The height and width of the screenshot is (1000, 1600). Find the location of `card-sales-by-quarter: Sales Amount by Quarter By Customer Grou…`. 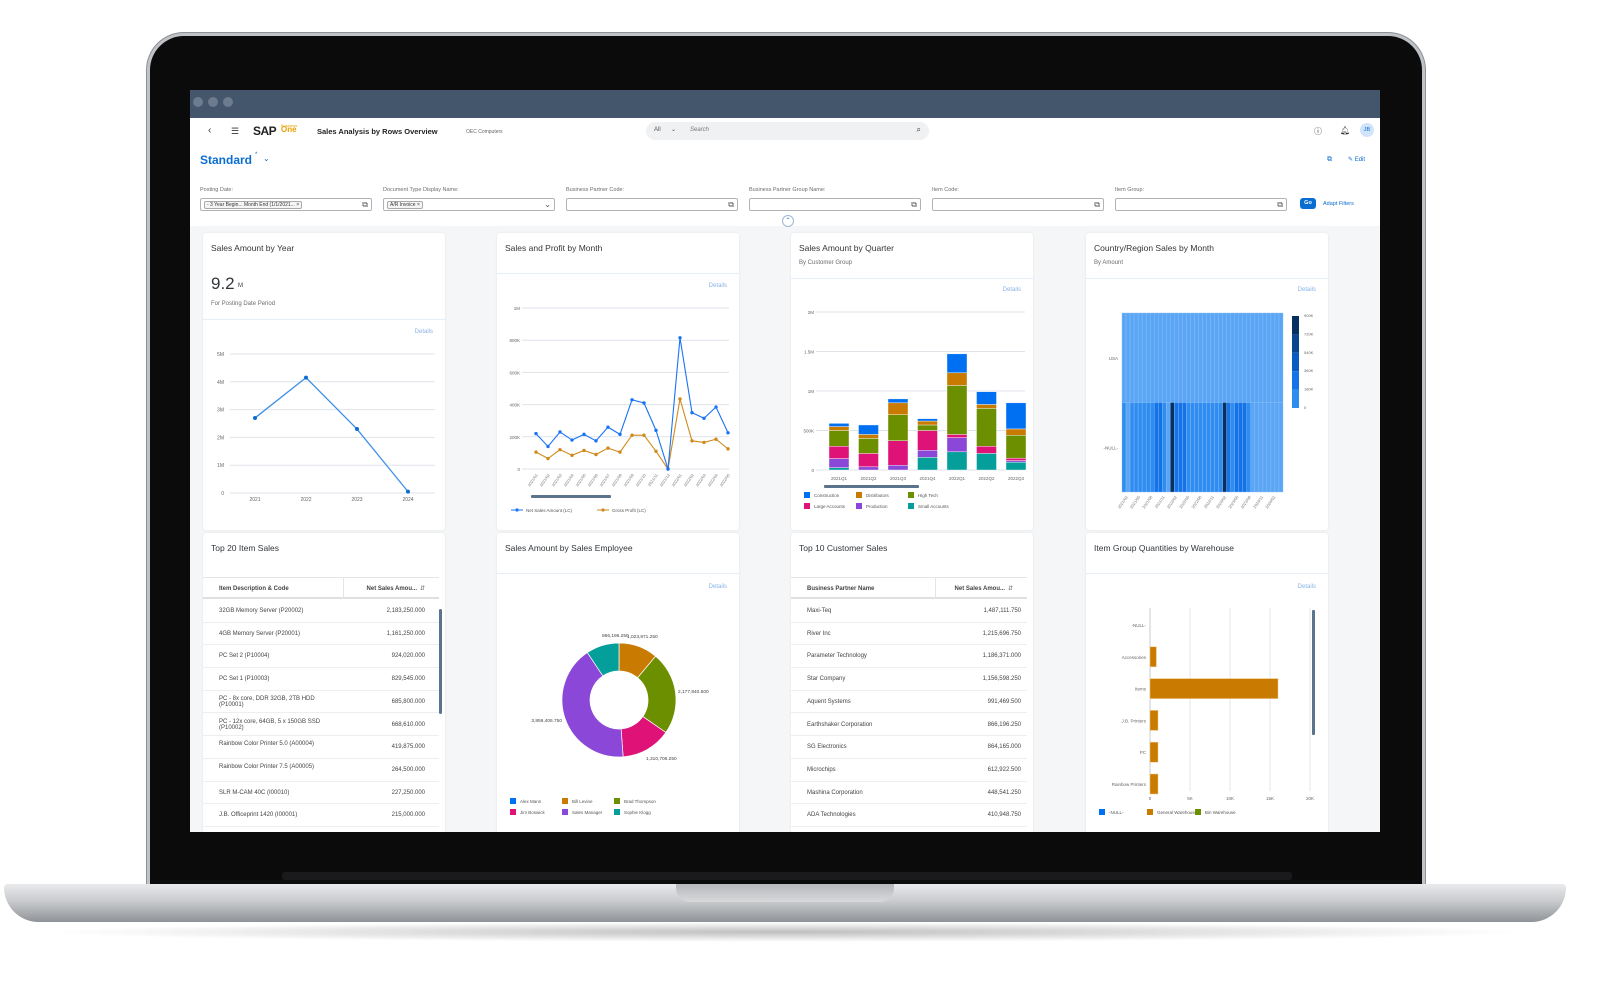

card-sales-by-quarter: Sales Amount by Quarter By Customer Grou… is located at coordinates (912, 381).